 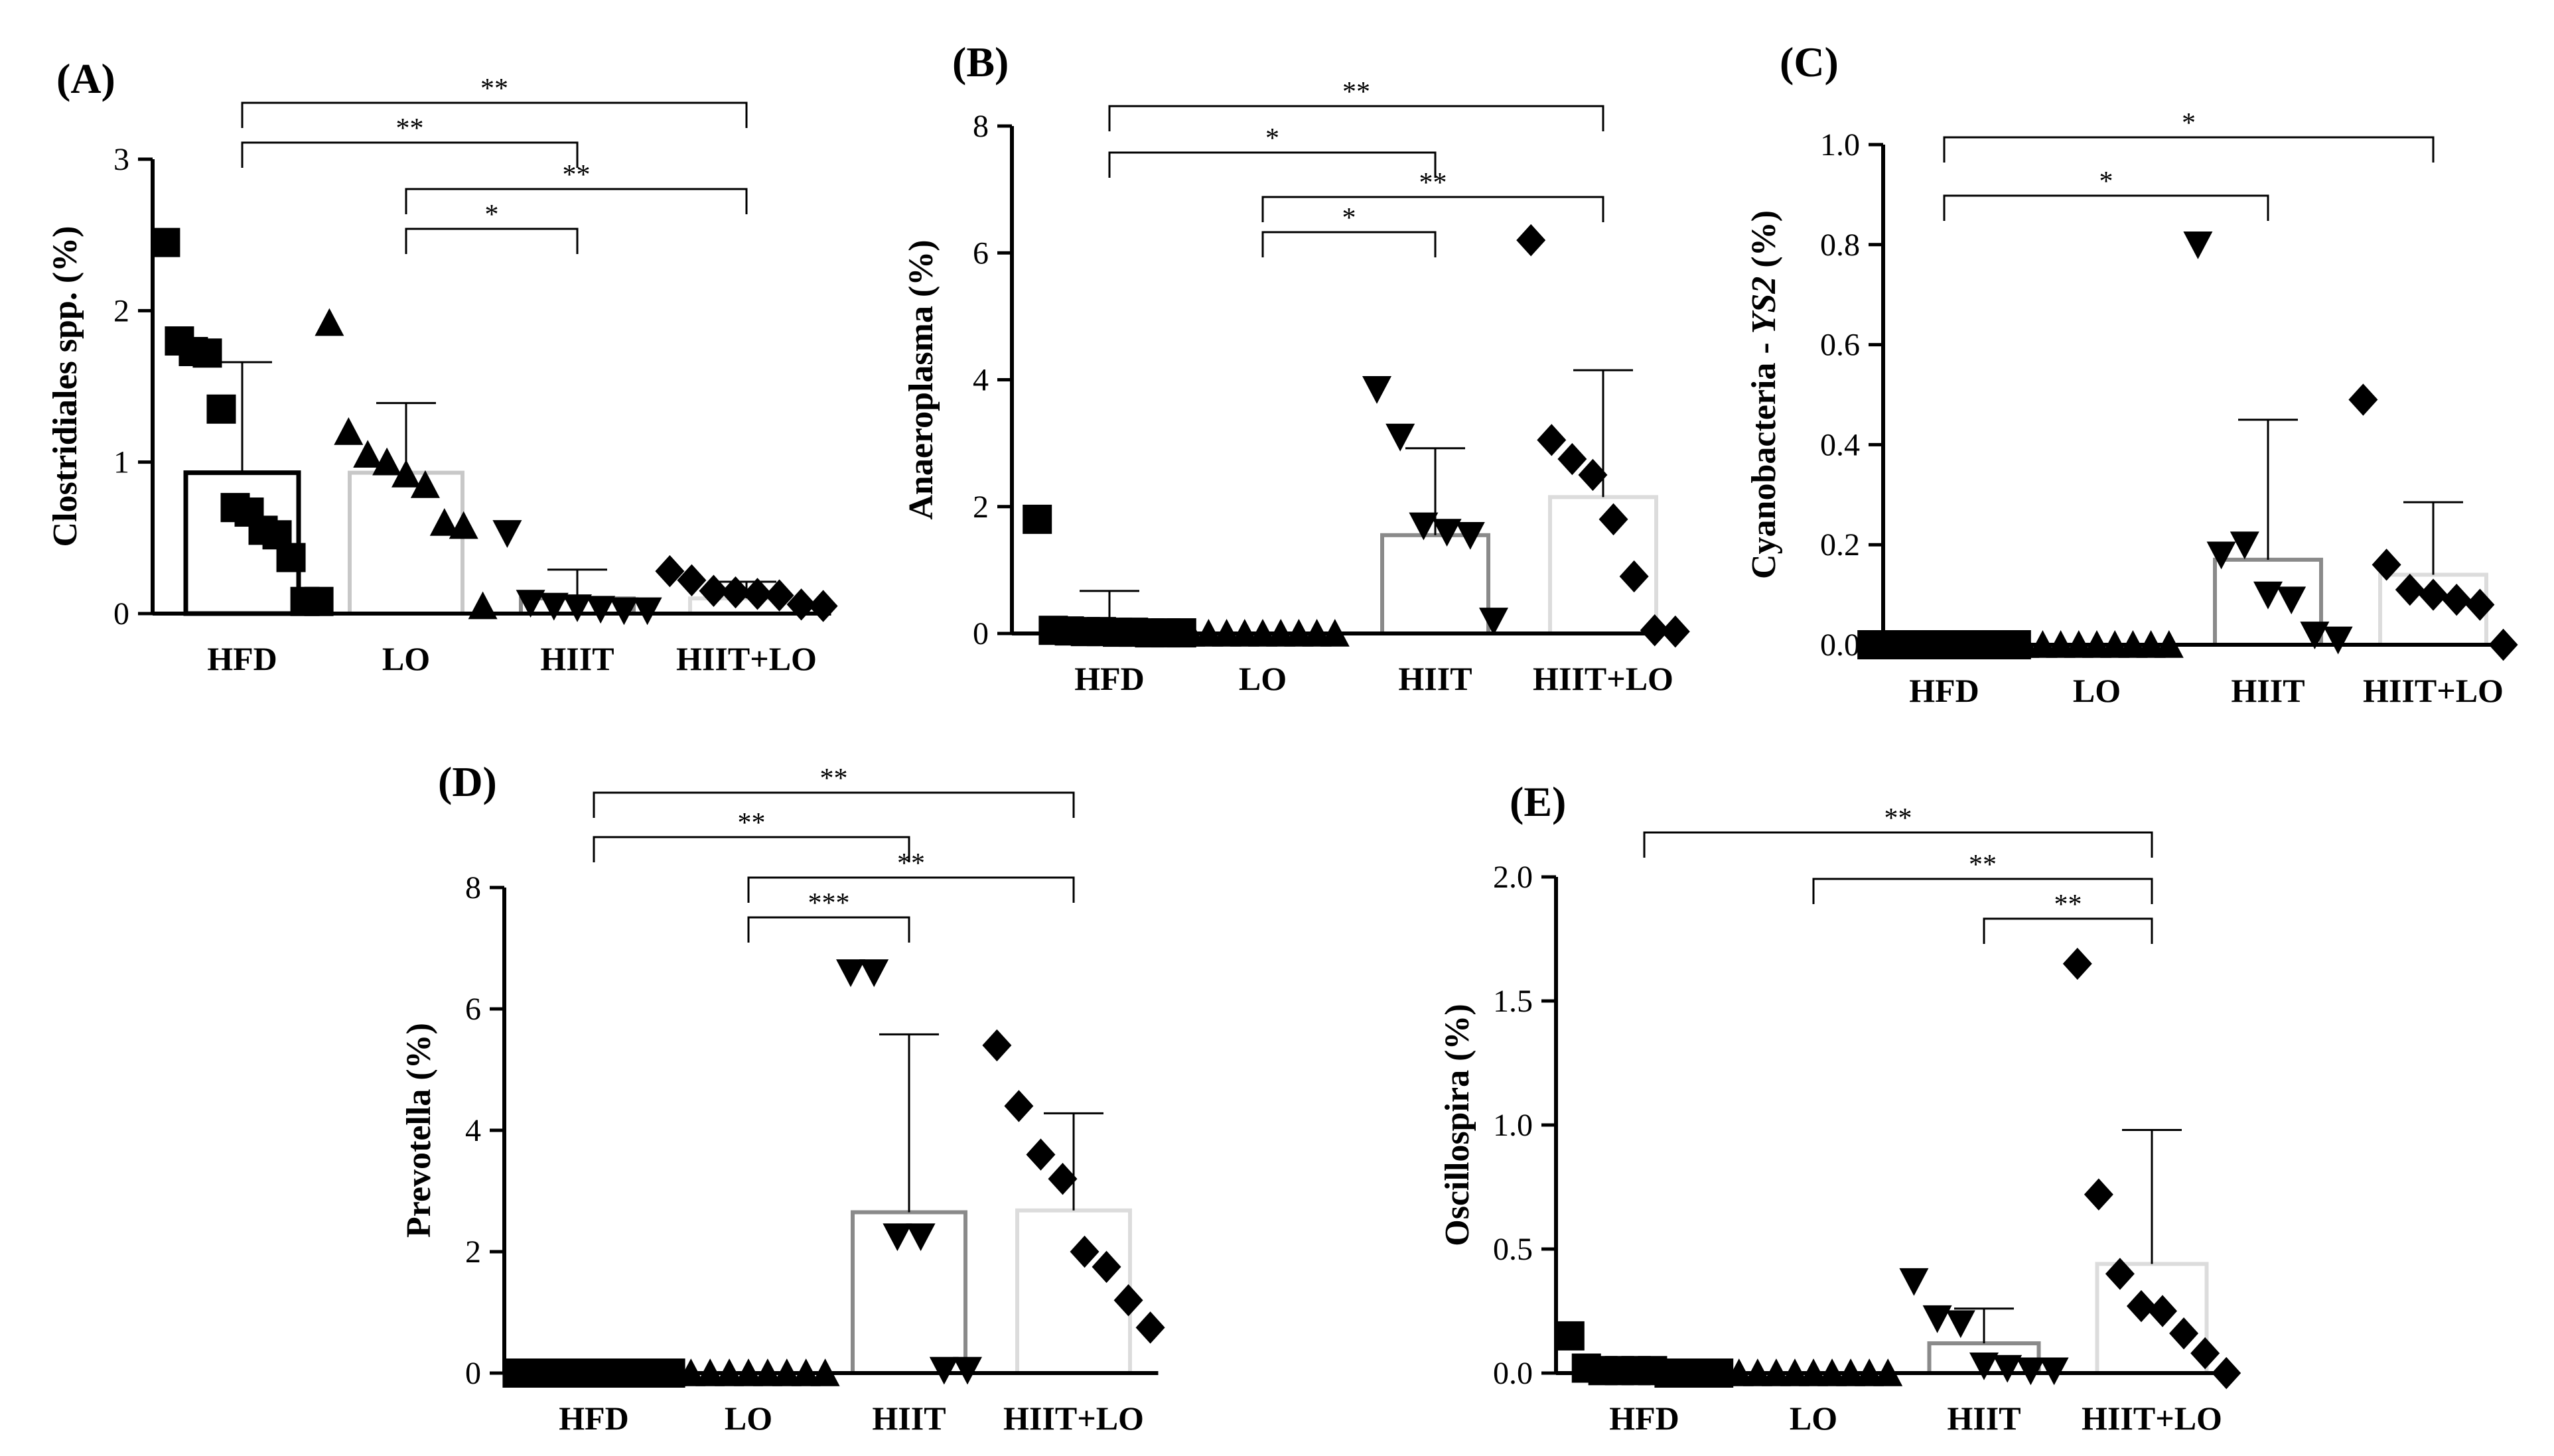 I want to click on bar-lo, so click(x=406, y=543).